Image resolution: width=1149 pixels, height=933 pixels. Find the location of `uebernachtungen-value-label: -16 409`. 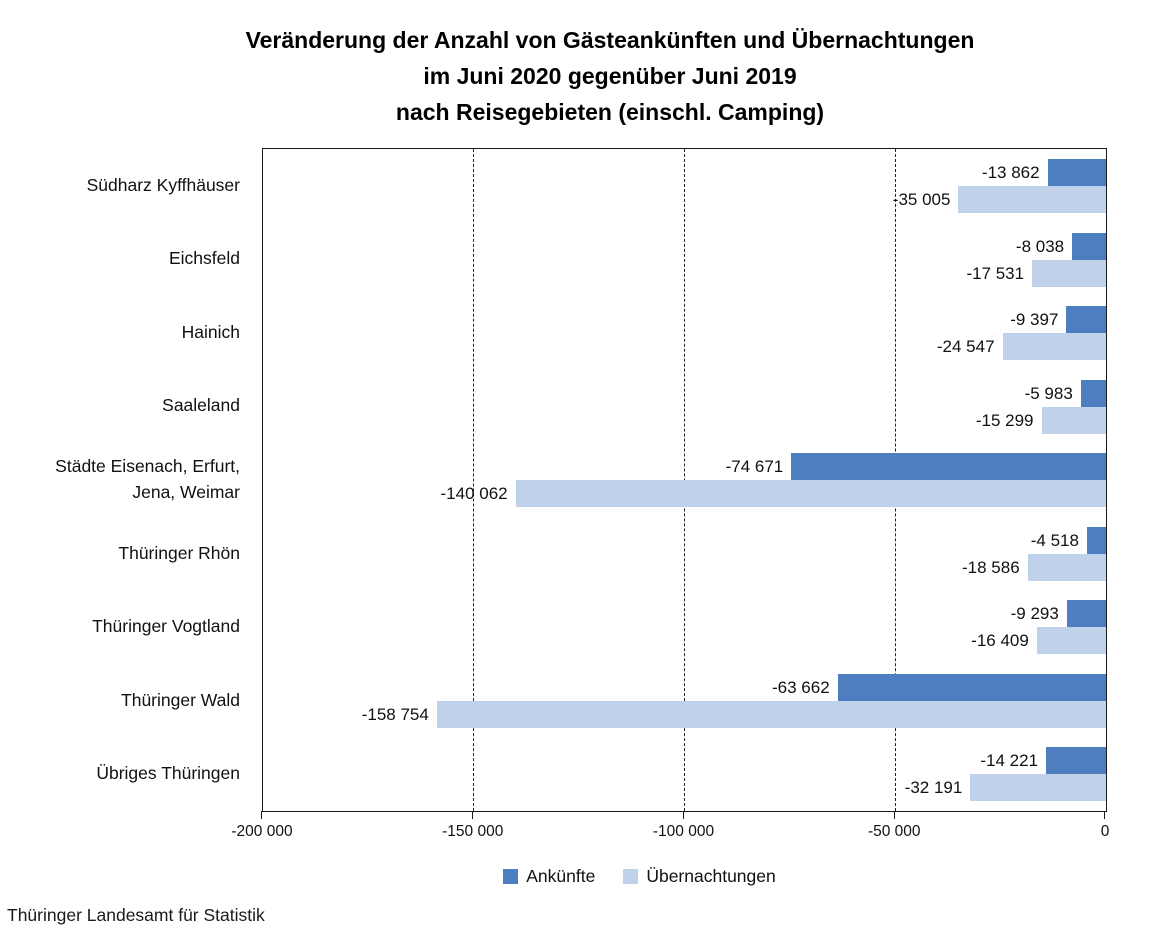

uebernachtungen-value-label: -16 409 is located at coordinates (1000, 641).